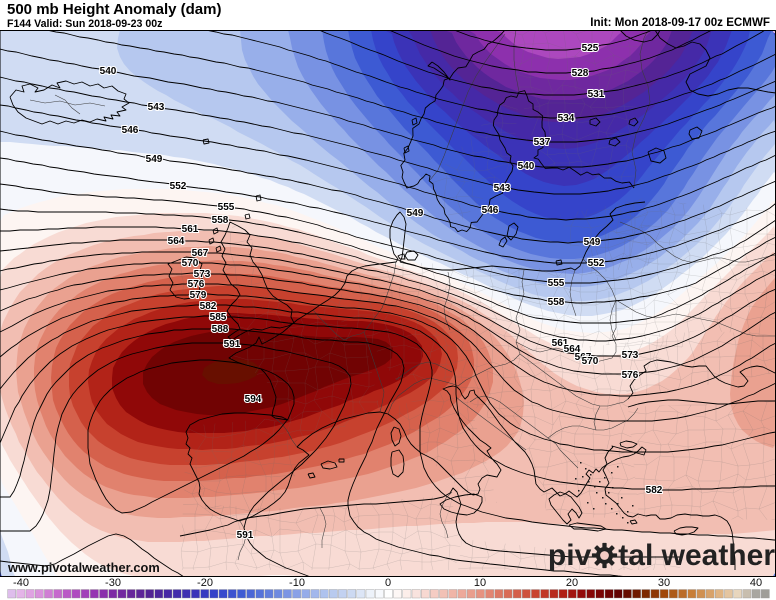 This screenshot has height=600, width=776. Describe the element at coordinates (596, 94) in the screenshot. I see `svg-text: 531` at that location.